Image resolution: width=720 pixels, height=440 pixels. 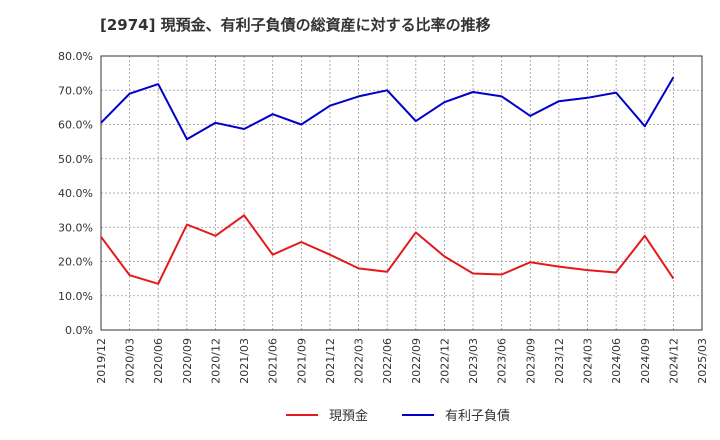 I want to click on x-tick-label: 2021/12, so click(x=330, y=361).